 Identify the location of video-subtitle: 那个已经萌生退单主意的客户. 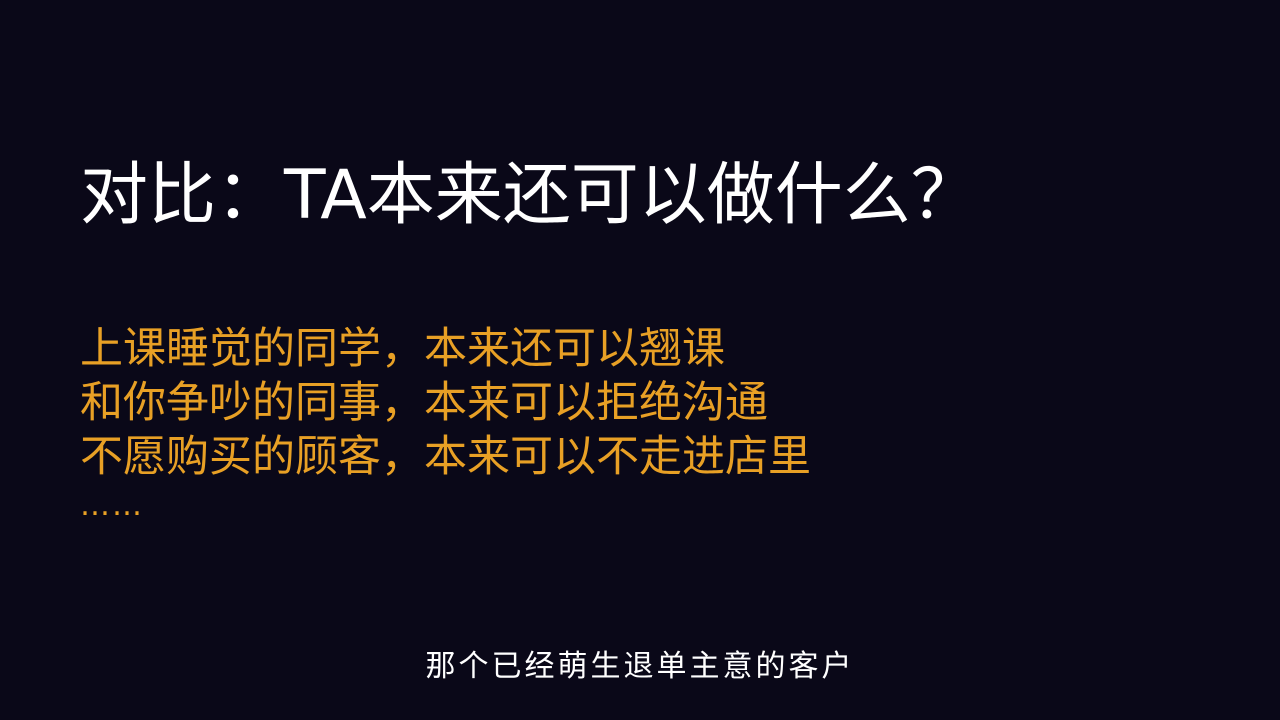
(640, 666).